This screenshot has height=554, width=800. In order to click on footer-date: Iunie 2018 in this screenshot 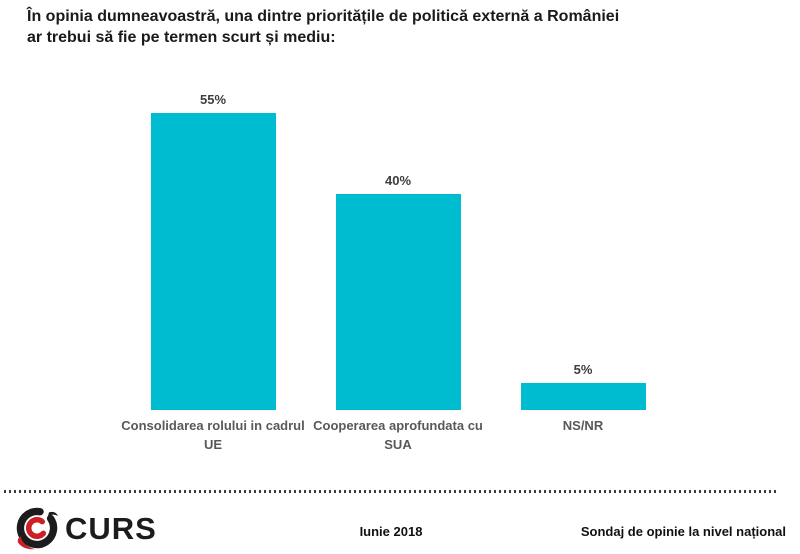, I will do `click(391, 531)`.